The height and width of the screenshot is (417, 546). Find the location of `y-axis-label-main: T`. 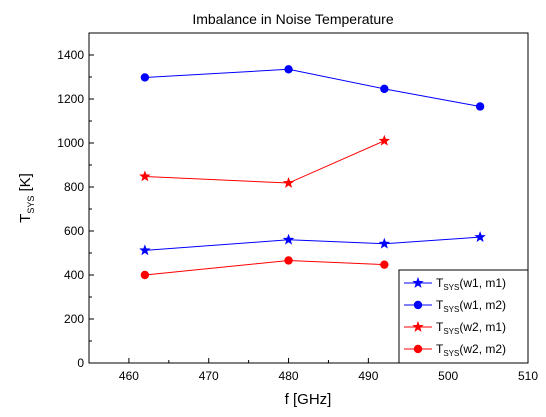

y-axis-label-main: T is located at coordinates (25, 218).